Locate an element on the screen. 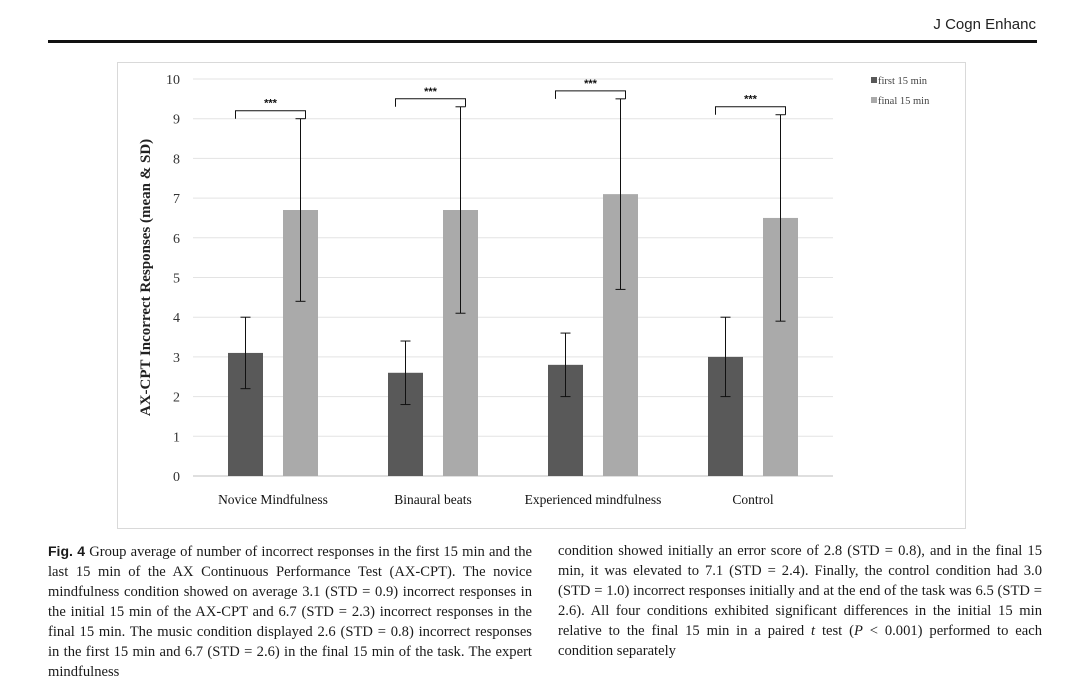 Image resolution: width=1076 pixels, height=694 pixels. x-category-label: Experienced mindfulness is located at coordinates (593, 499).